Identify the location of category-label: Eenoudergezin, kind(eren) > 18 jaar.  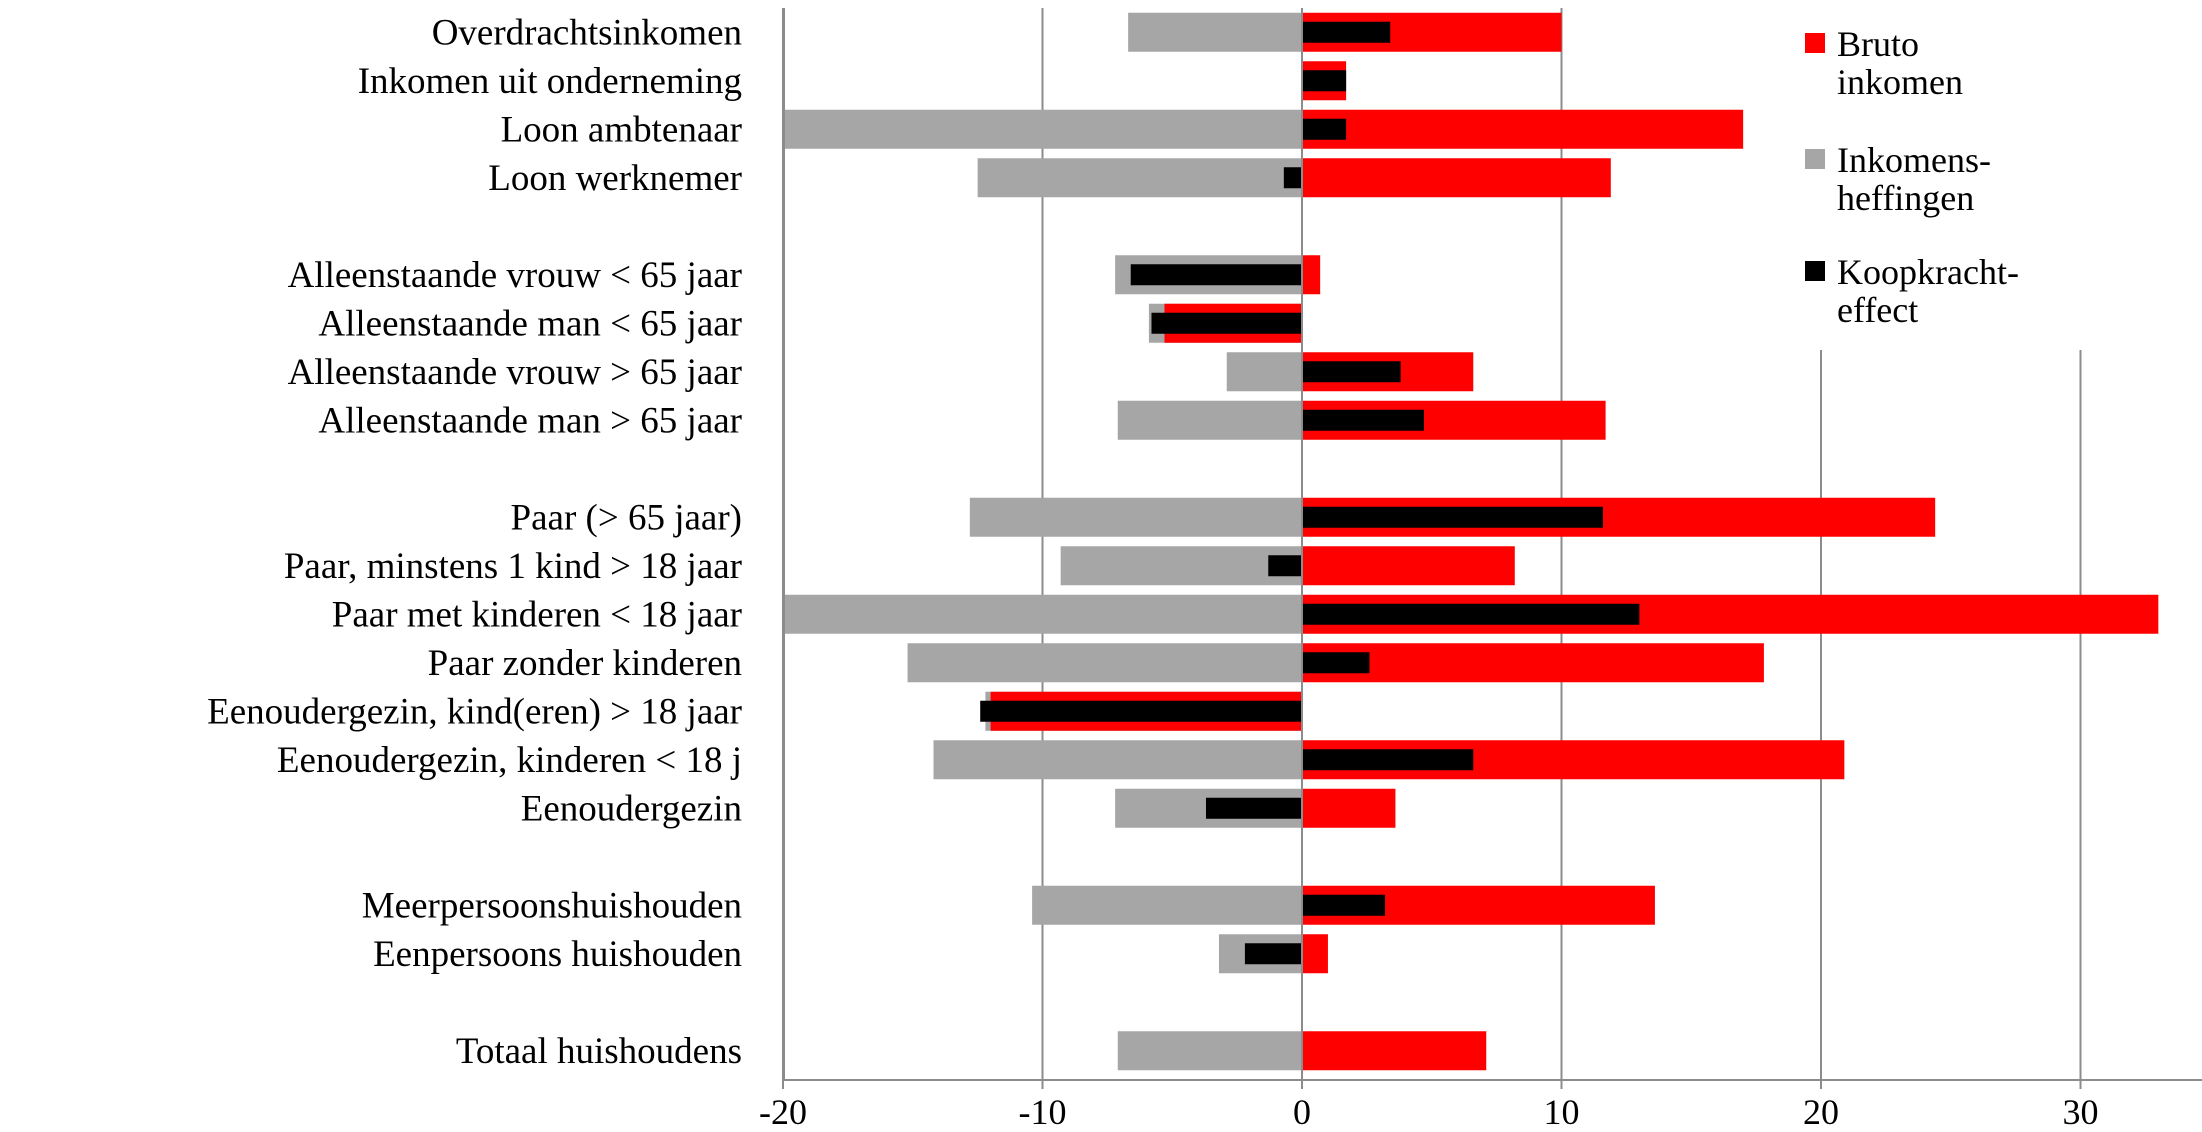
(474, 711).